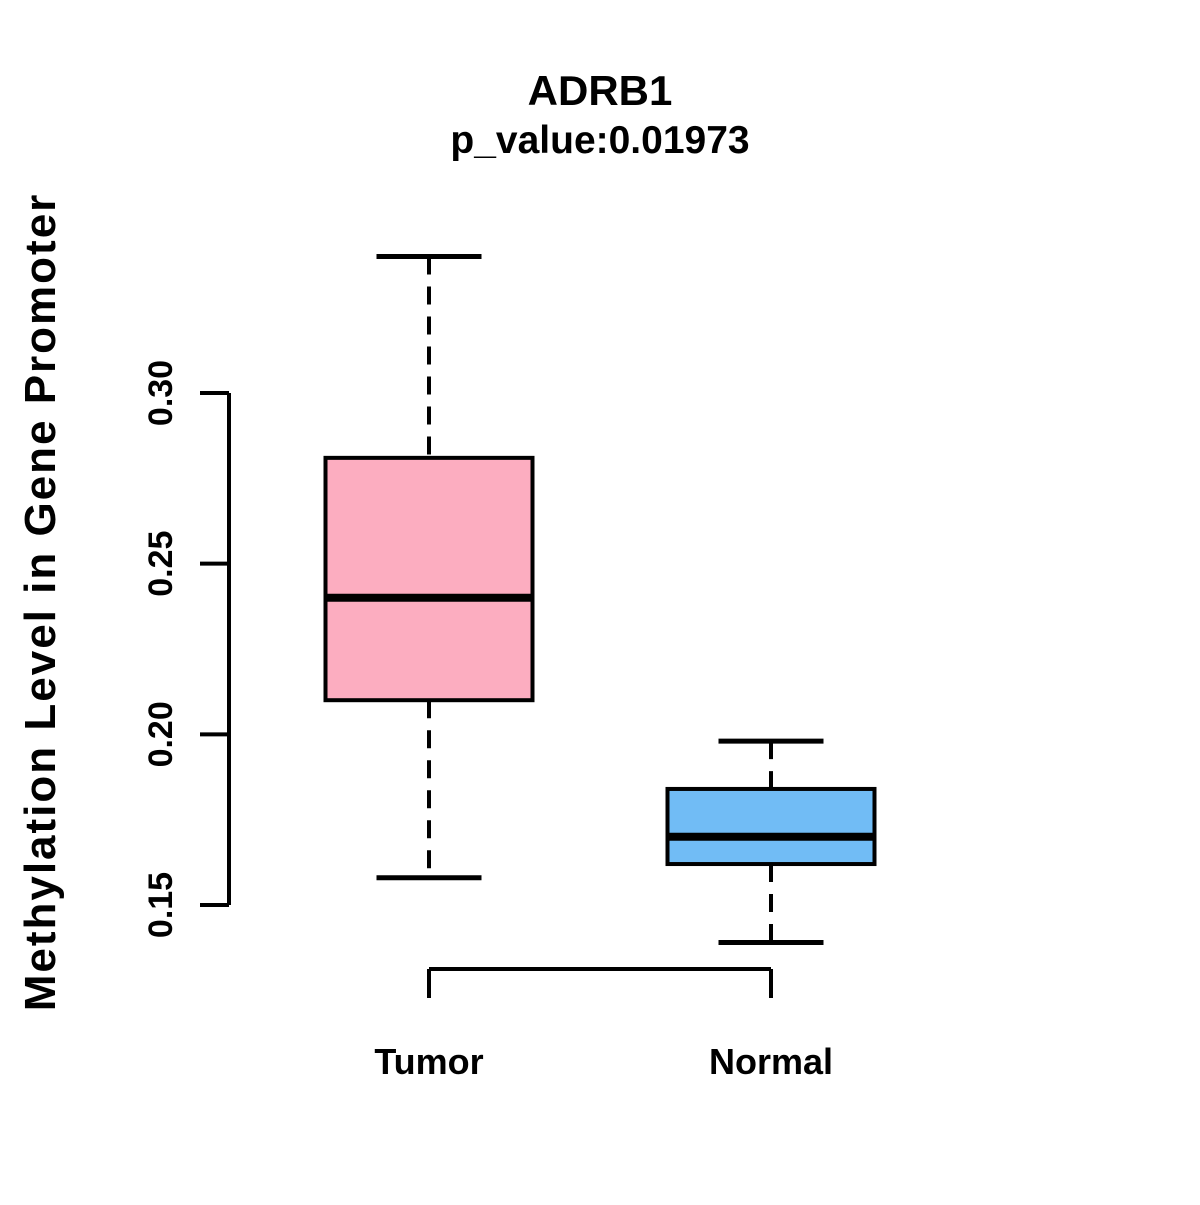  Describe the element at coordinates (599, 140) in the screenshot. I see `chart-subtitle-pvalue: p_value:0.01973` at that location.